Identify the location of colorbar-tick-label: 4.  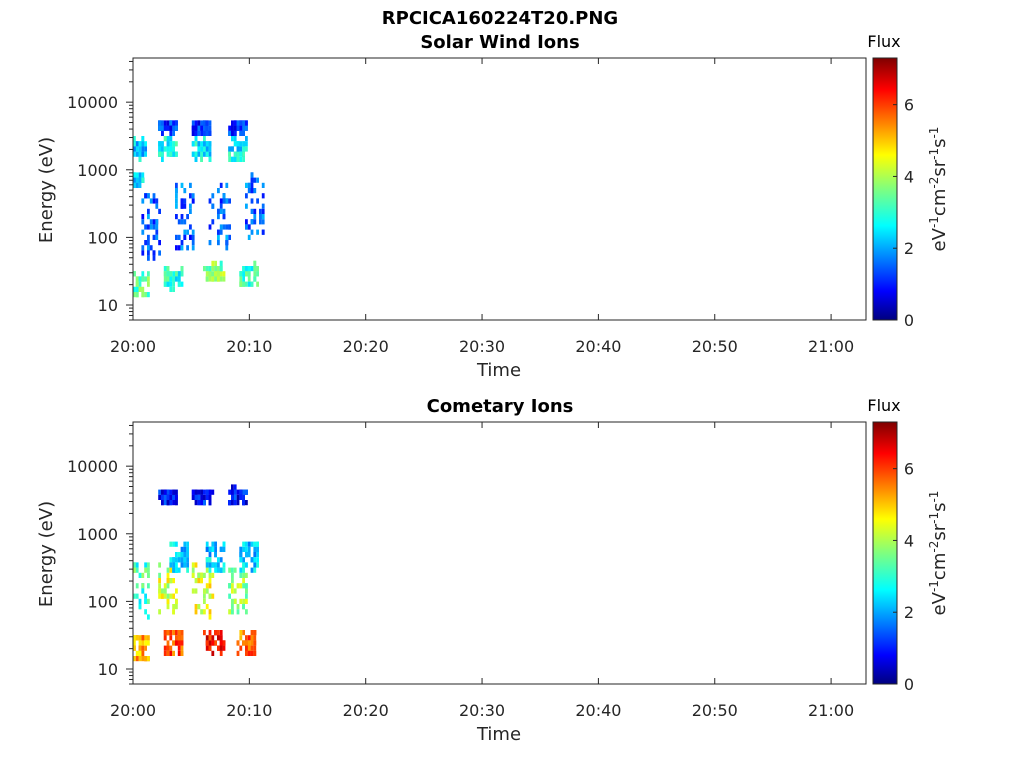
(909, 176).